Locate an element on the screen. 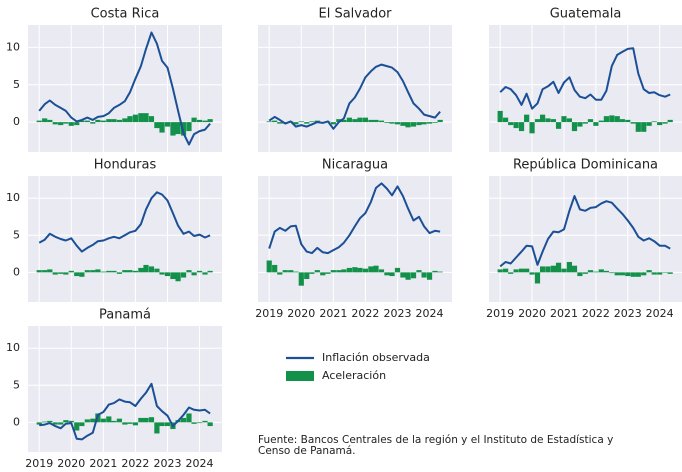  x-tick-label: 2019 is located at coordinates (269, 313).